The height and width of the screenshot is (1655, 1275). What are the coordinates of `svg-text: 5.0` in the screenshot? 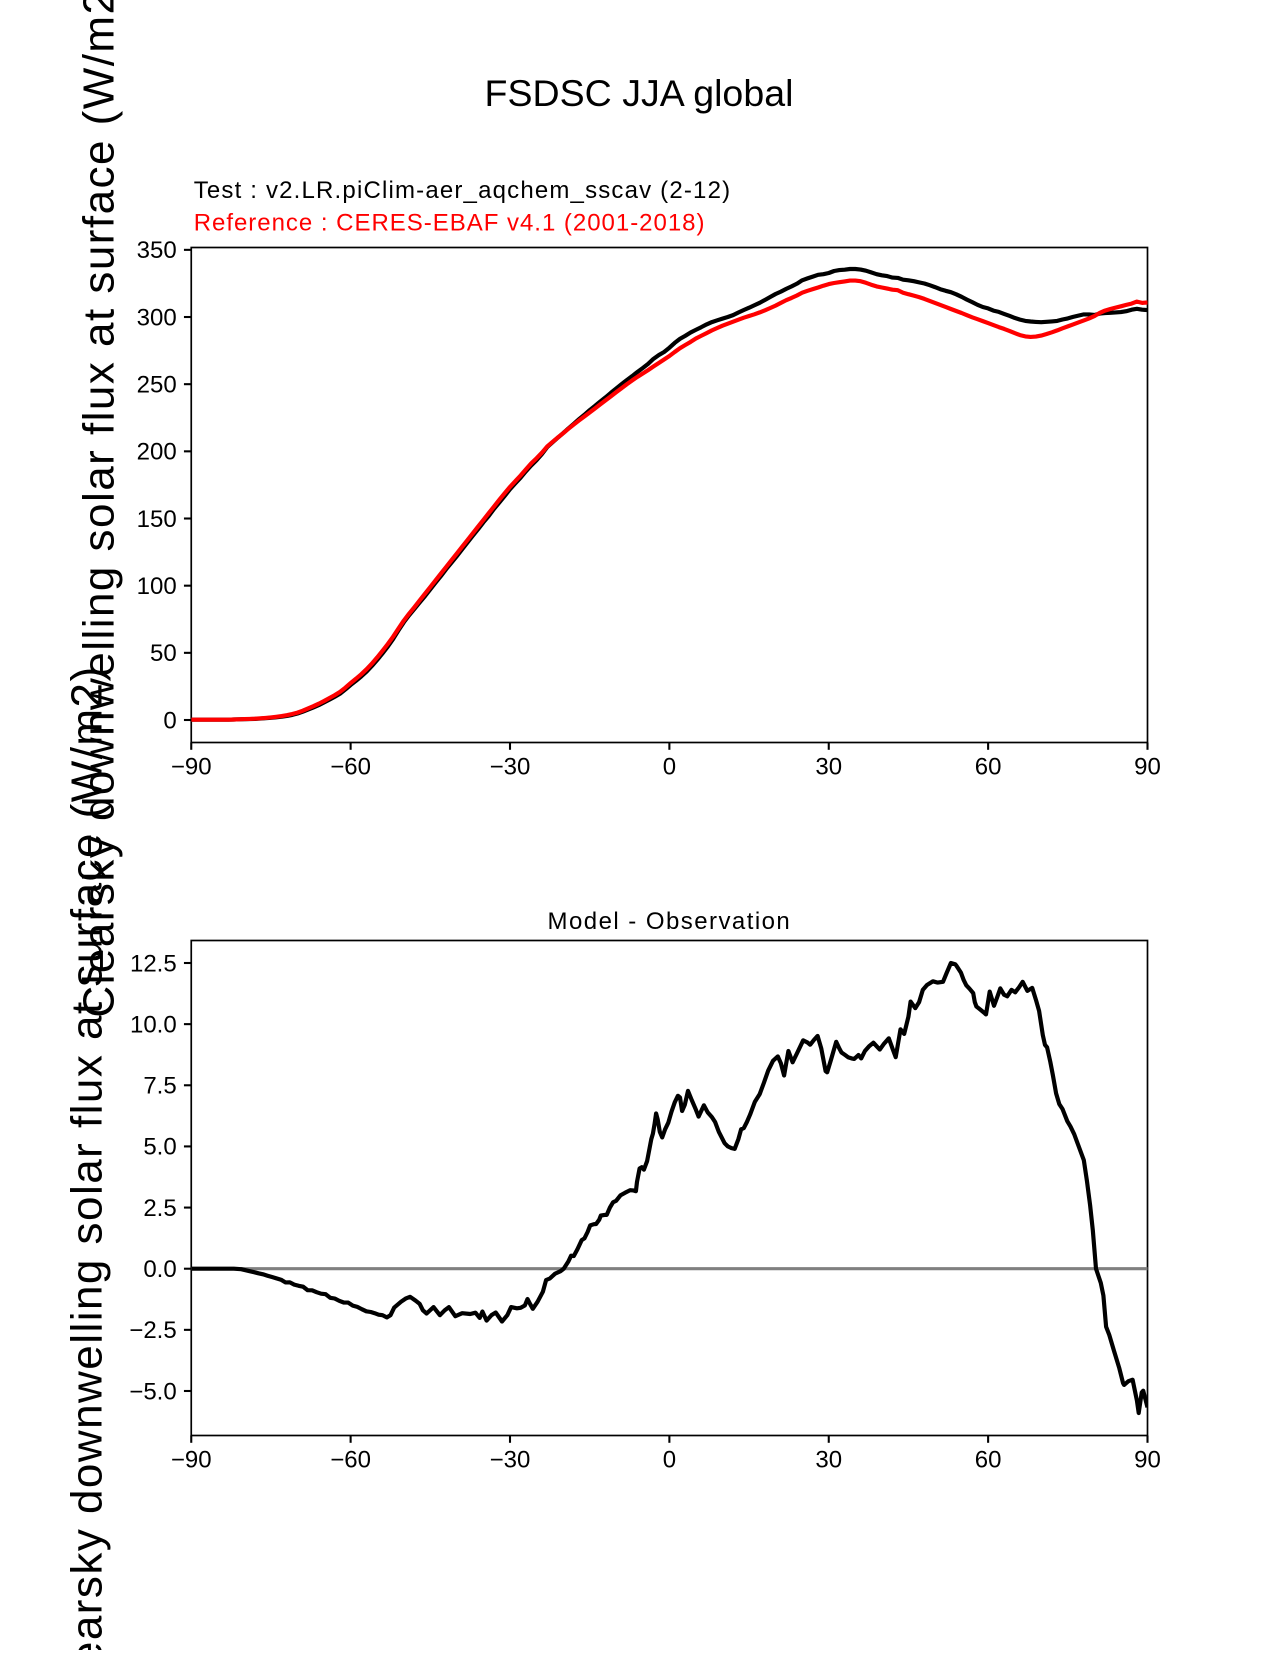 It's located at (159, 1147).